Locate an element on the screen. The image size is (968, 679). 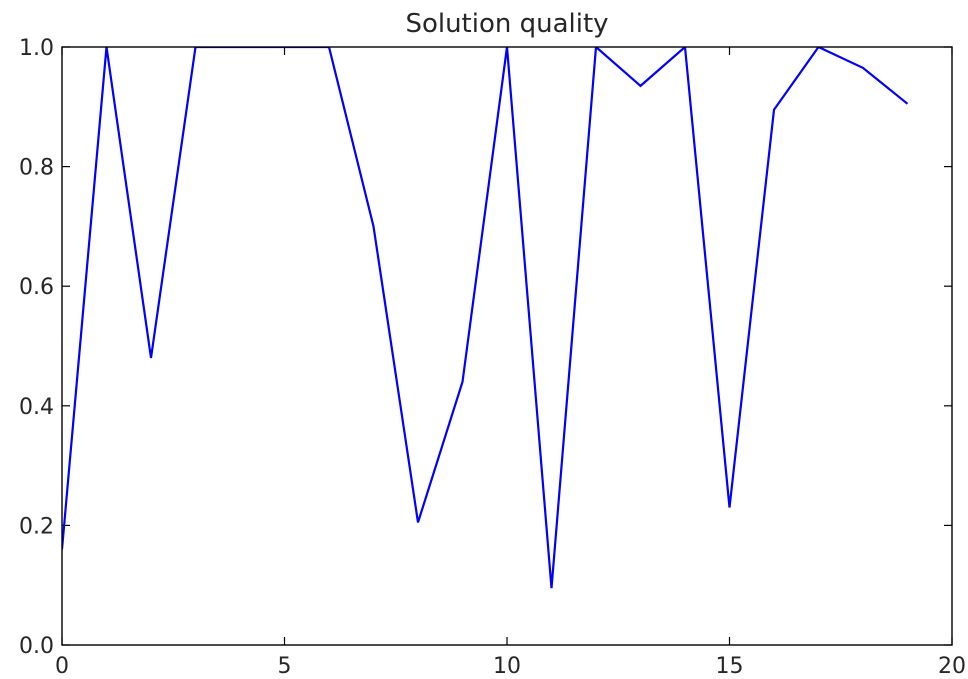
y-tick-label: 0.8 is located at coordinates (36, 168).